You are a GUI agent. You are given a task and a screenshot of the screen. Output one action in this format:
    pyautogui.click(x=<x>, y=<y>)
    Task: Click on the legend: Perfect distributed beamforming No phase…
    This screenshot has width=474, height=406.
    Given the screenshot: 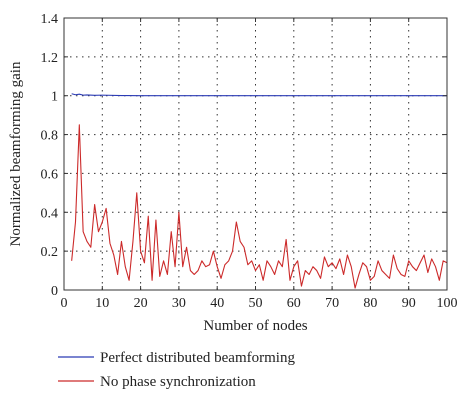 What is the action you would take?
    pyautogui.click(x=176, y=370)
    